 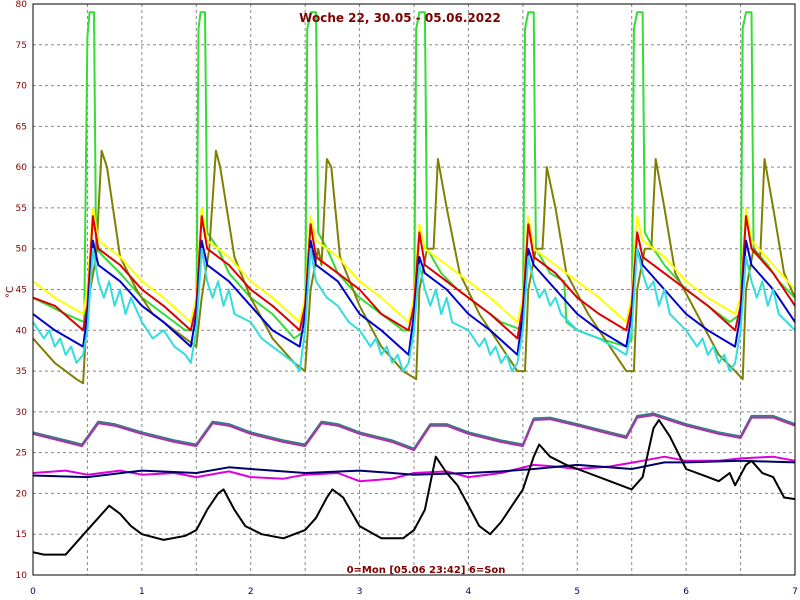 I want to click on y-axis-label: °C, so click(x=10, y=292).